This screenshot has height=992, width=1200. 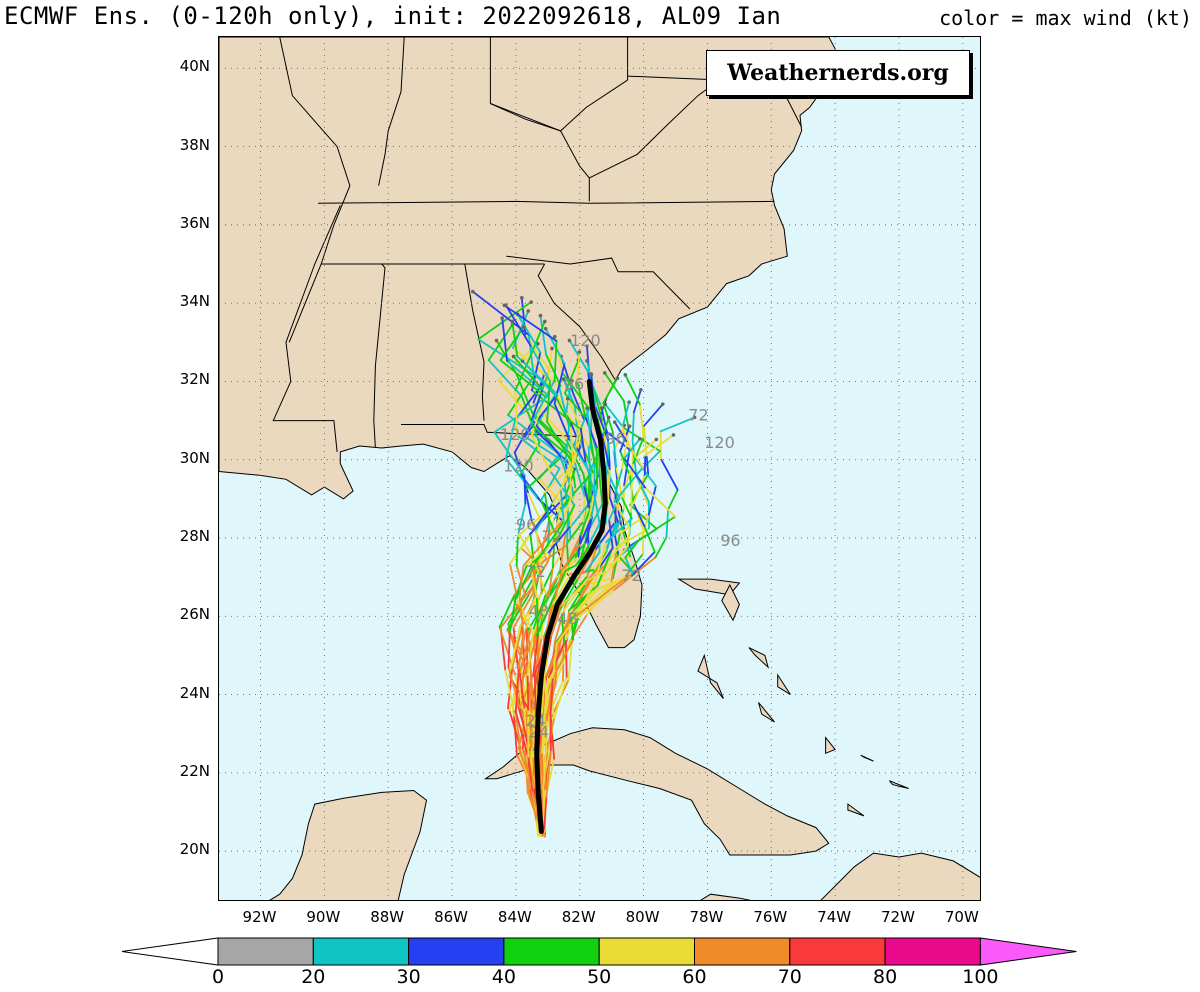 What do you see at coordinates (706, 917) in the screenshot?
I see `lon-label: 78W` at bounding box center [706, 917].